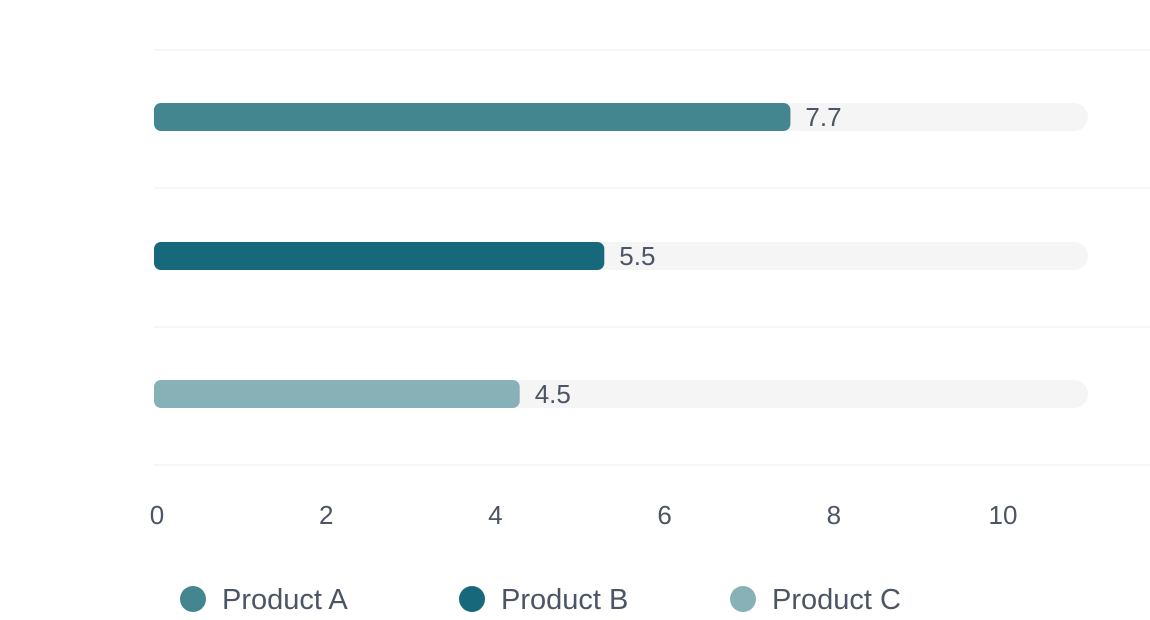 Image resolution: width=1150 pixels, height=620 pixels. I want to click on x-tick-label-2: 2, so click(326, 515).